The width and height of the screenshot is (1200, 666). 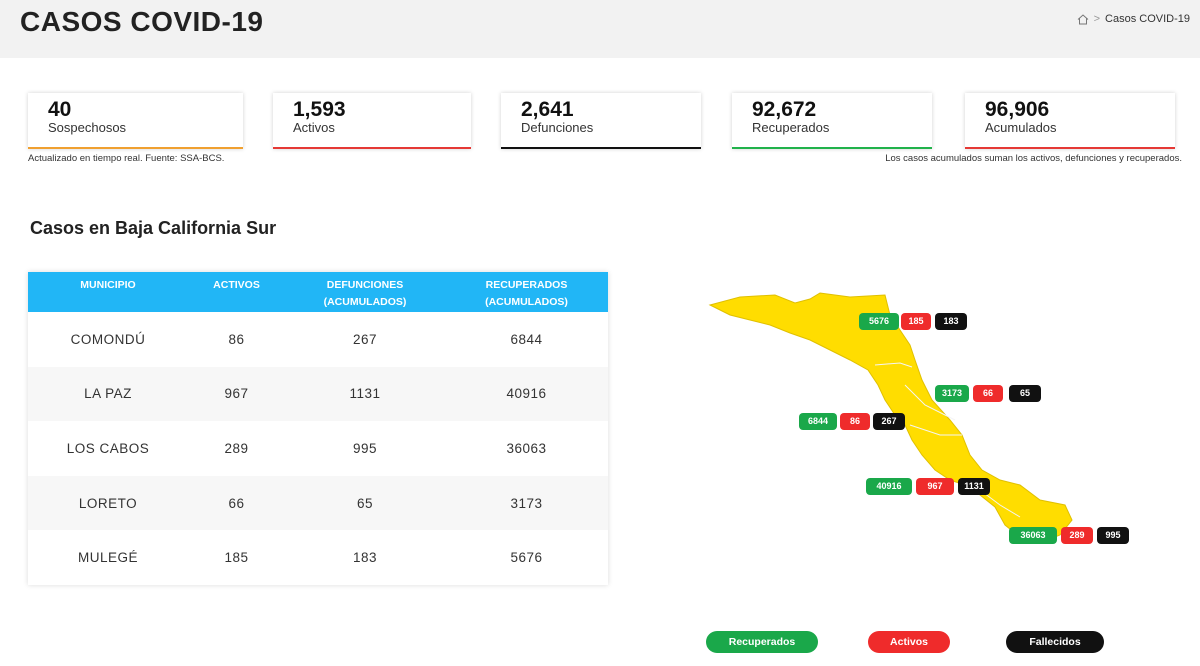 I want to click on stat-card-sospechosos: 40 Sospechosos, so click(x=135, y=121).